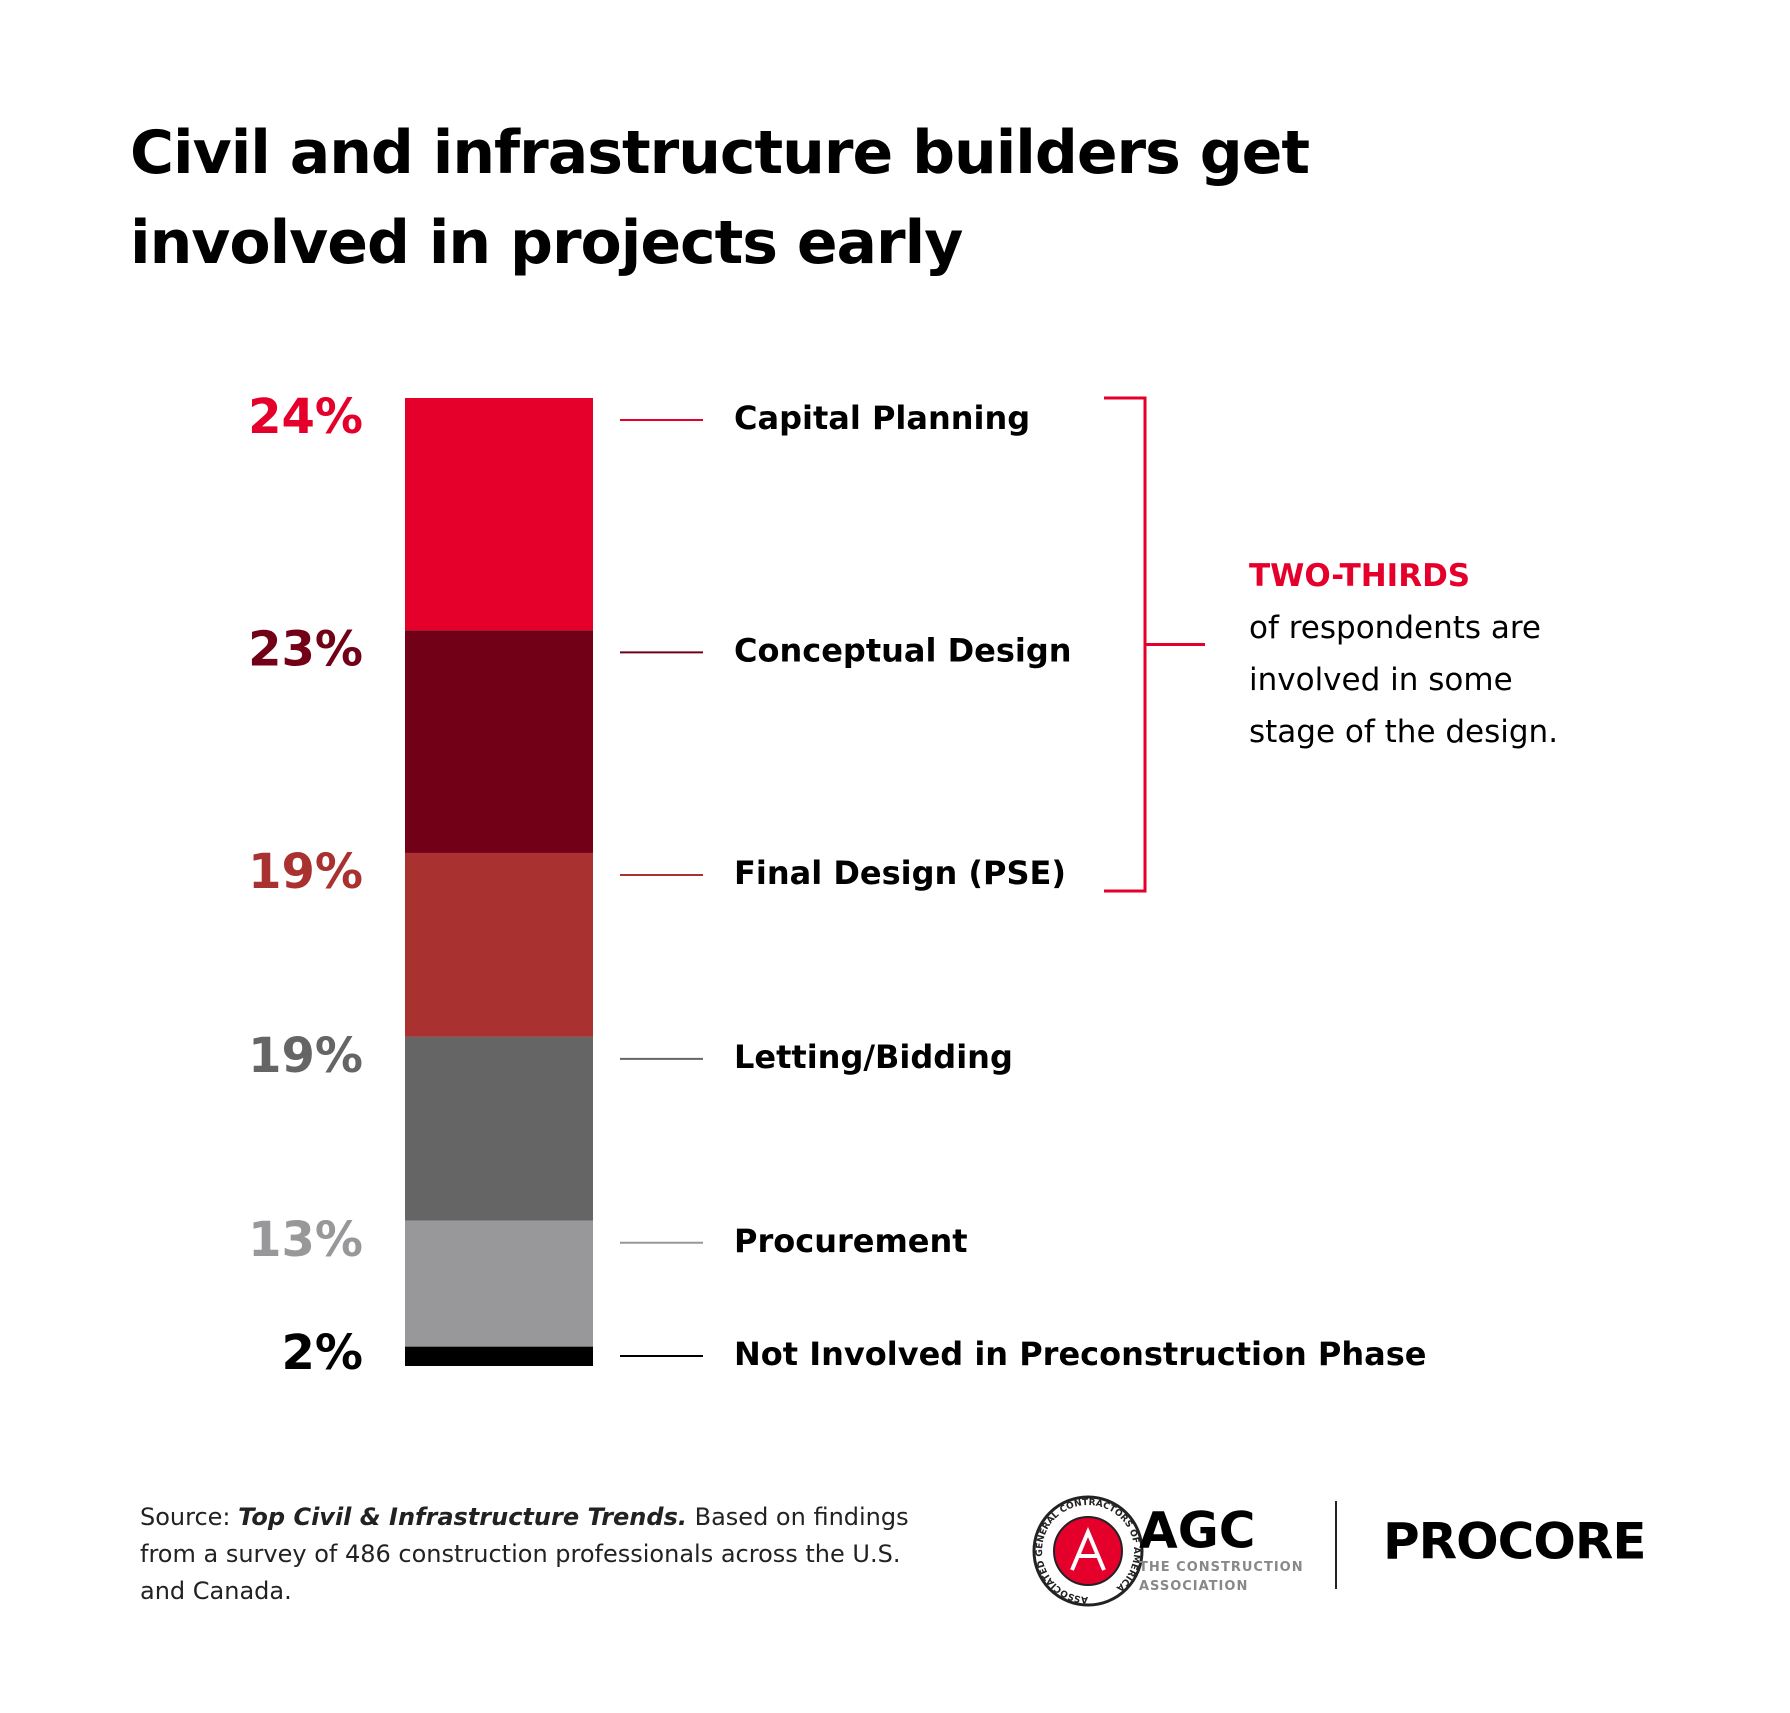 Image resolution: width=1790 pixels, height=1713 pixels. I want to click on agc-wordmark: AGC, so click(1197, 1531).